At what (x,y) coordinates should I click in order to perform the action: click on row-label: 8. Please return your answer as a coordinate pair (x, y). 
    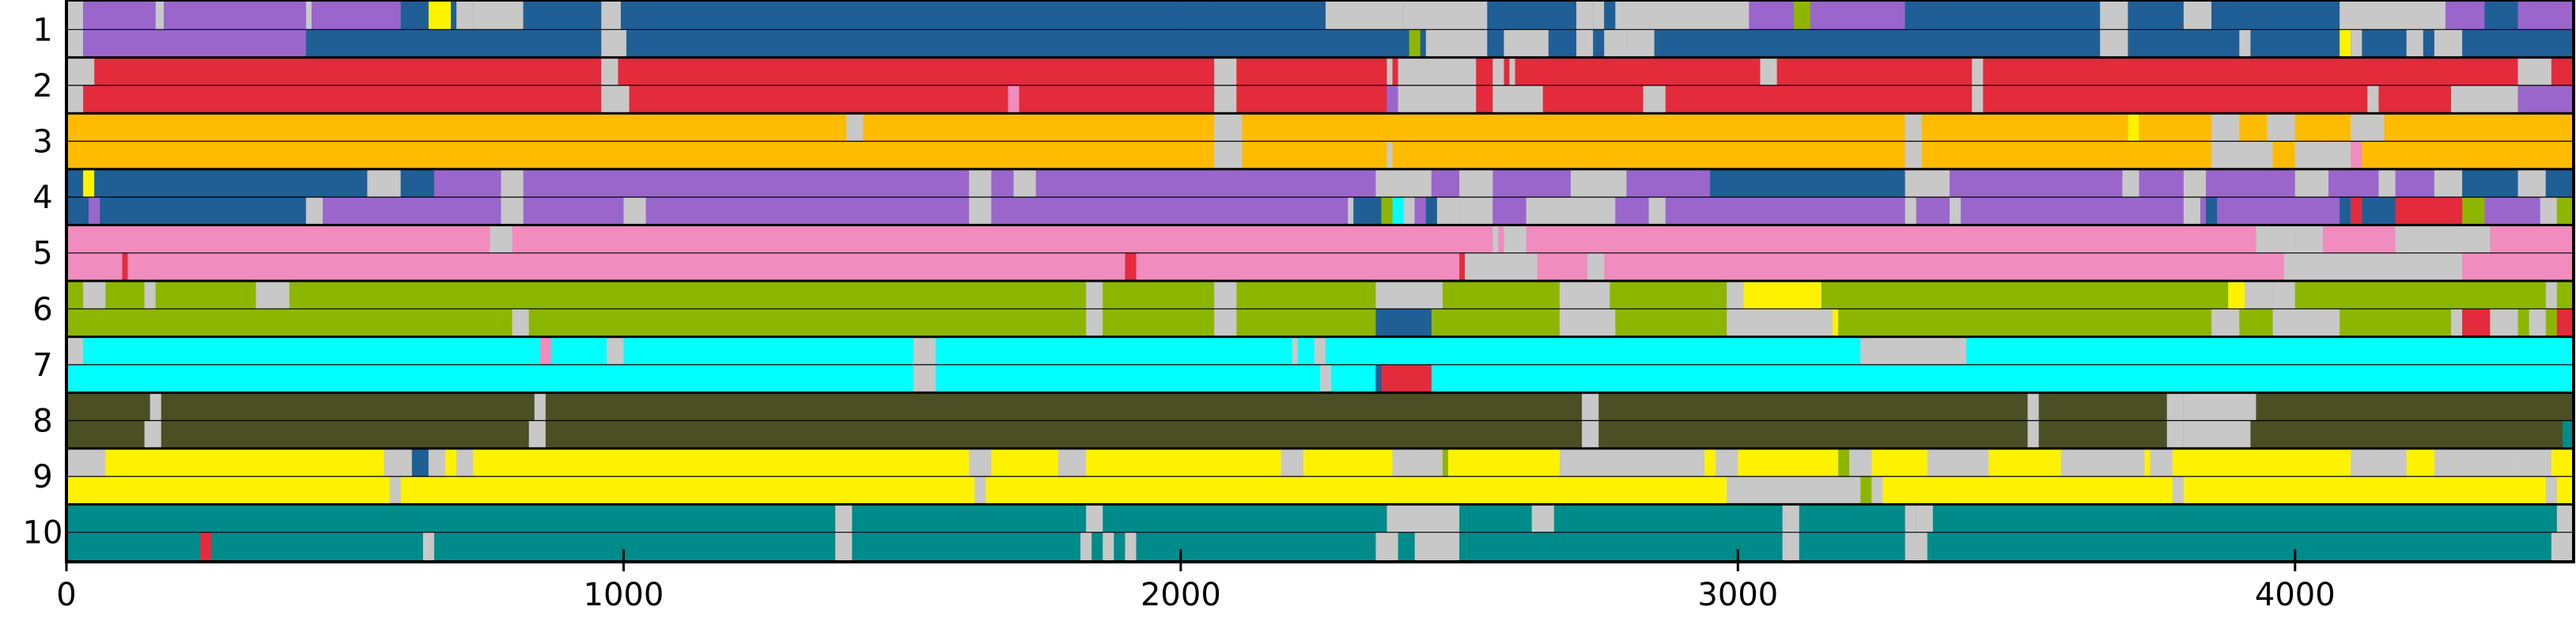
    Looking at the image, I should click on (42, 422).